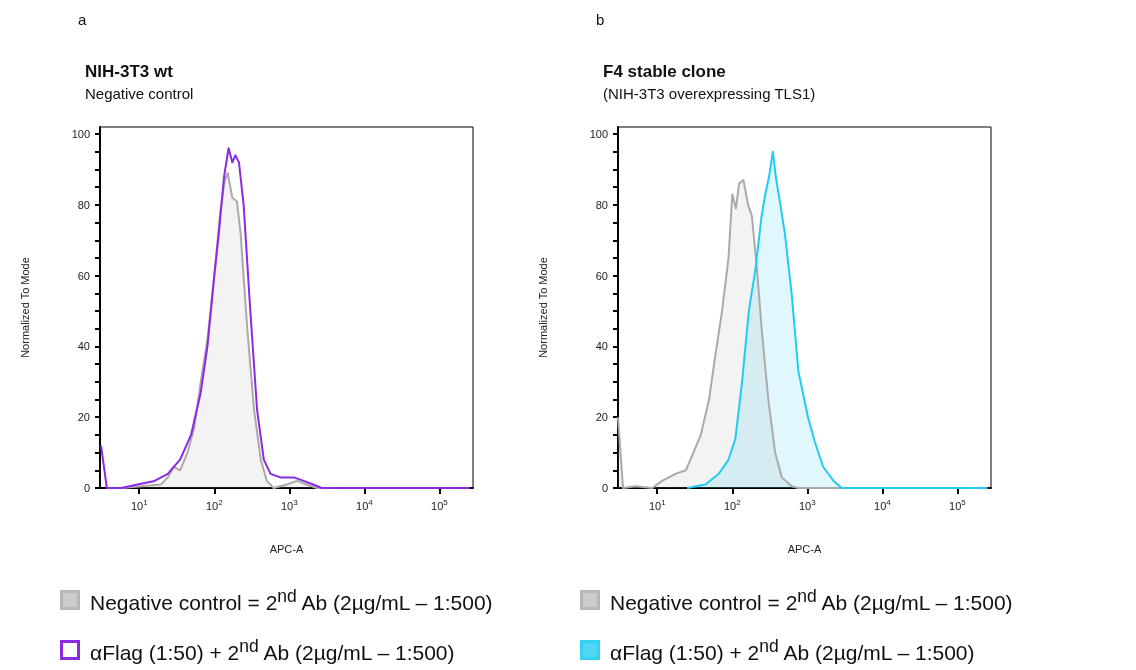 This screenshot has height=670, width=1136. I want to click on chart-subtitle: Negative control, so click(139, 93).